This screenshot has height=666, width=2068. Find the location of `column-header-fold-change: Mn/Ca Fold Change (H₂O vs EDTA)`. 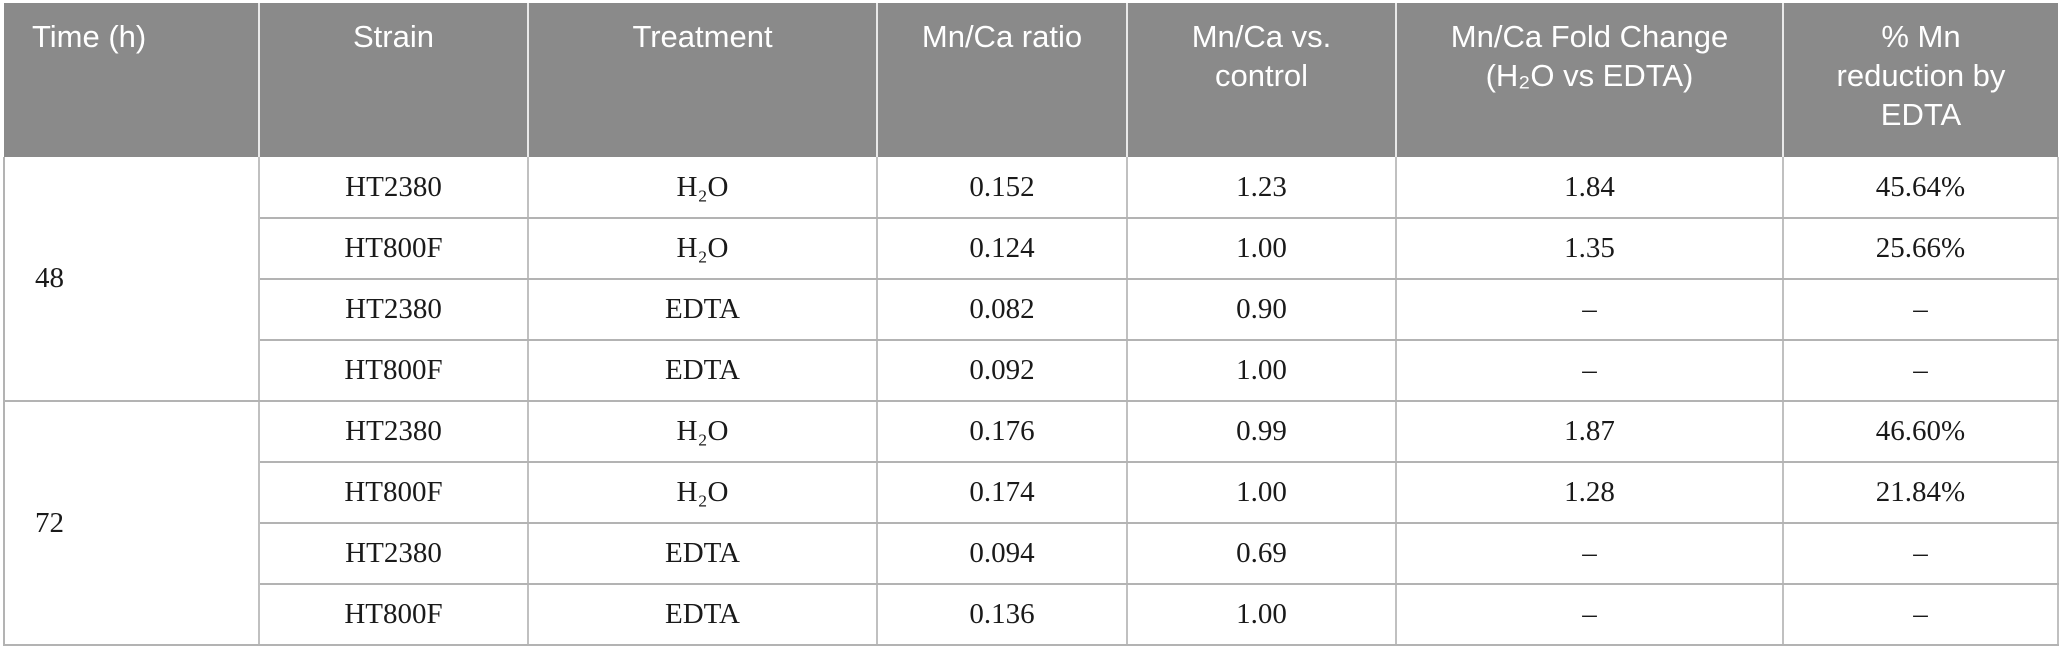

column-header-fold-change: Mn/Ca Fold Change (H₂O vs EDTA) is located at coordinates (1590, 80).